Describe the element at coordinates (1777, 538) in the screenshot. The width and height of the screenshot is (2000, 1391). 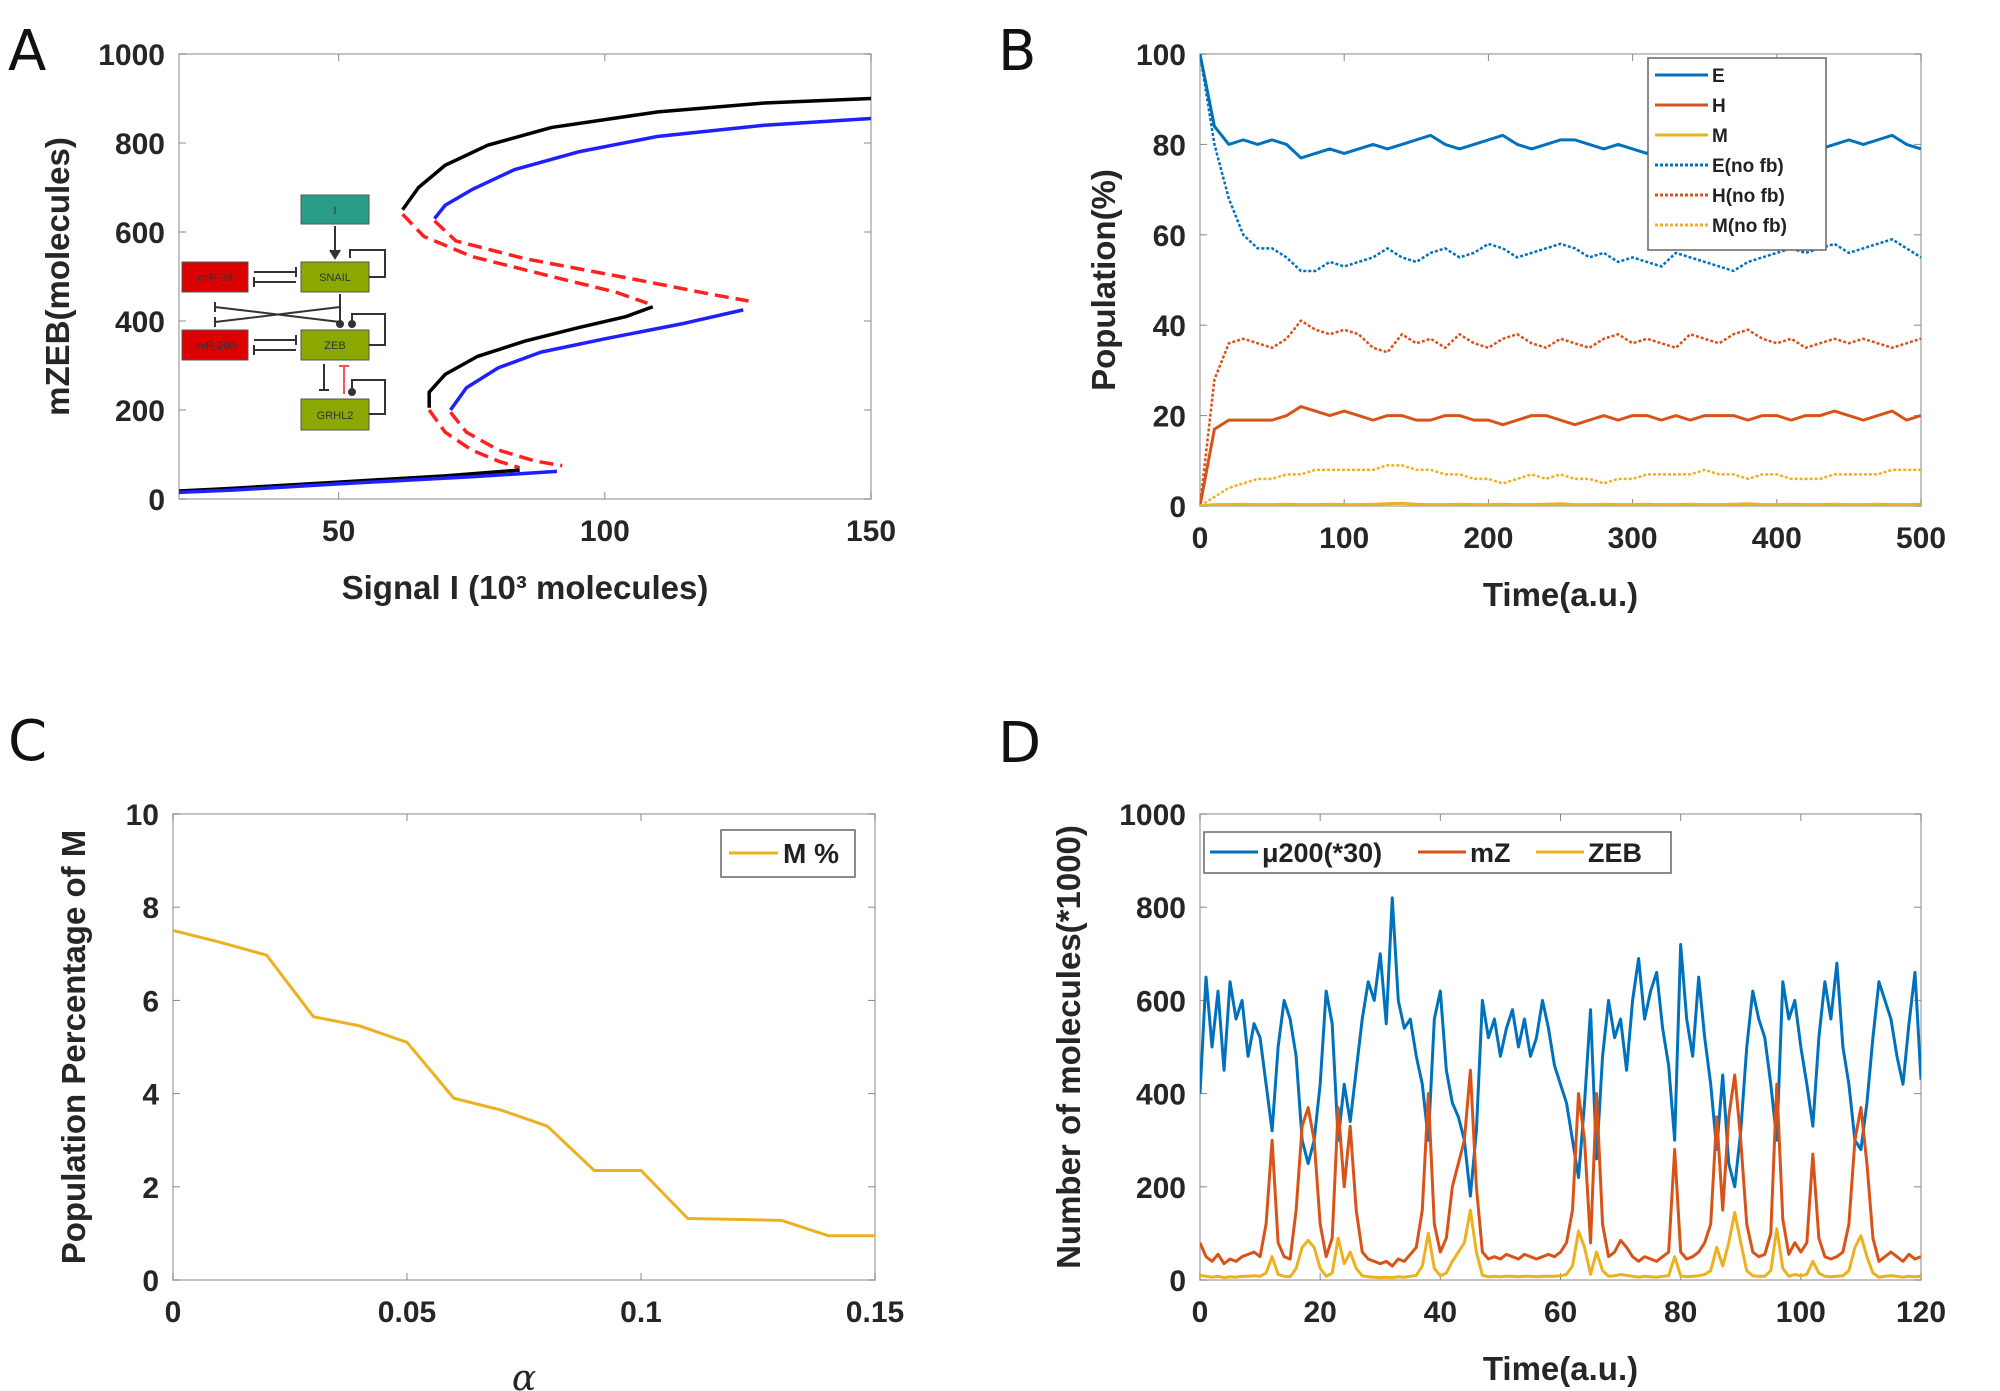
I see `x-tick-label: 400` at that location.